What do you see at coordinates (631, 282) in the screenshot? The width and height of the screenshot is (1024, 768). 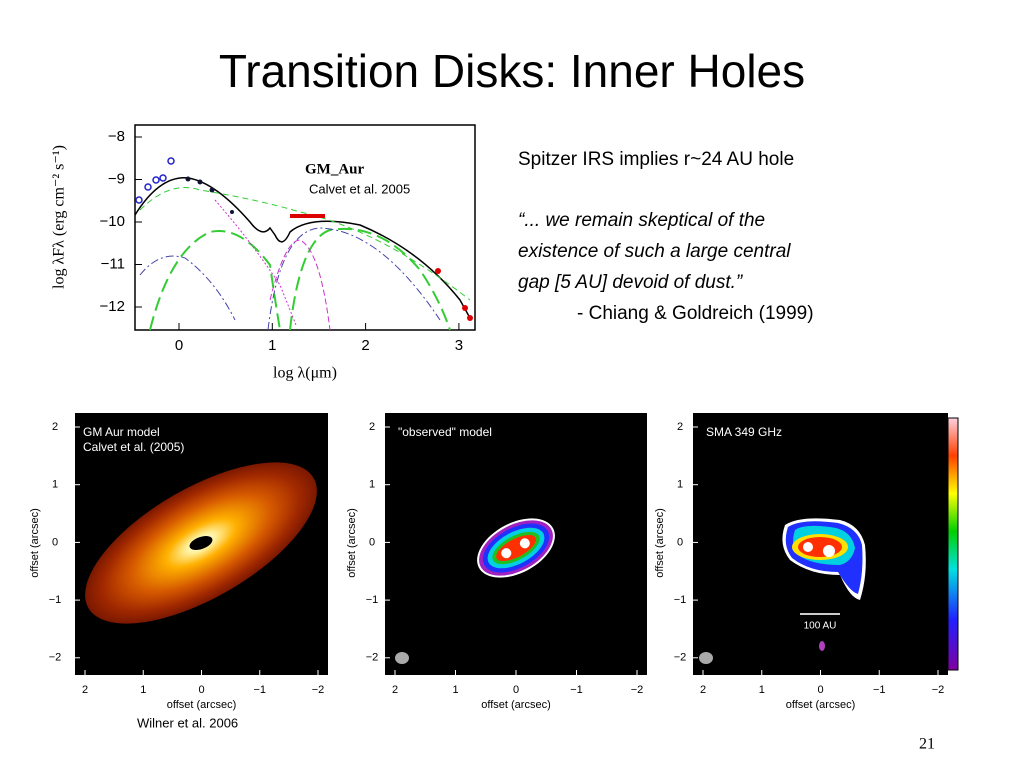 I see `quote-line: gap [5 AU] devoid of dust.”` at bounding box center [631, 282].